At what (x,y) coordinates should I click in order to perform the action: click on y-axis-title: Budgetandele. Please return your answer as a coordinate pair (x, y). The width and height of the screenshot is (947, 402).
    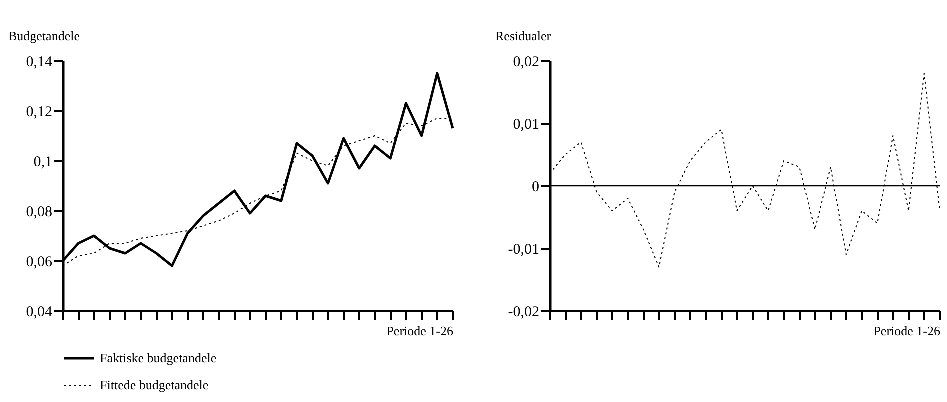
    Looking at the image, I should click on (44, 36).